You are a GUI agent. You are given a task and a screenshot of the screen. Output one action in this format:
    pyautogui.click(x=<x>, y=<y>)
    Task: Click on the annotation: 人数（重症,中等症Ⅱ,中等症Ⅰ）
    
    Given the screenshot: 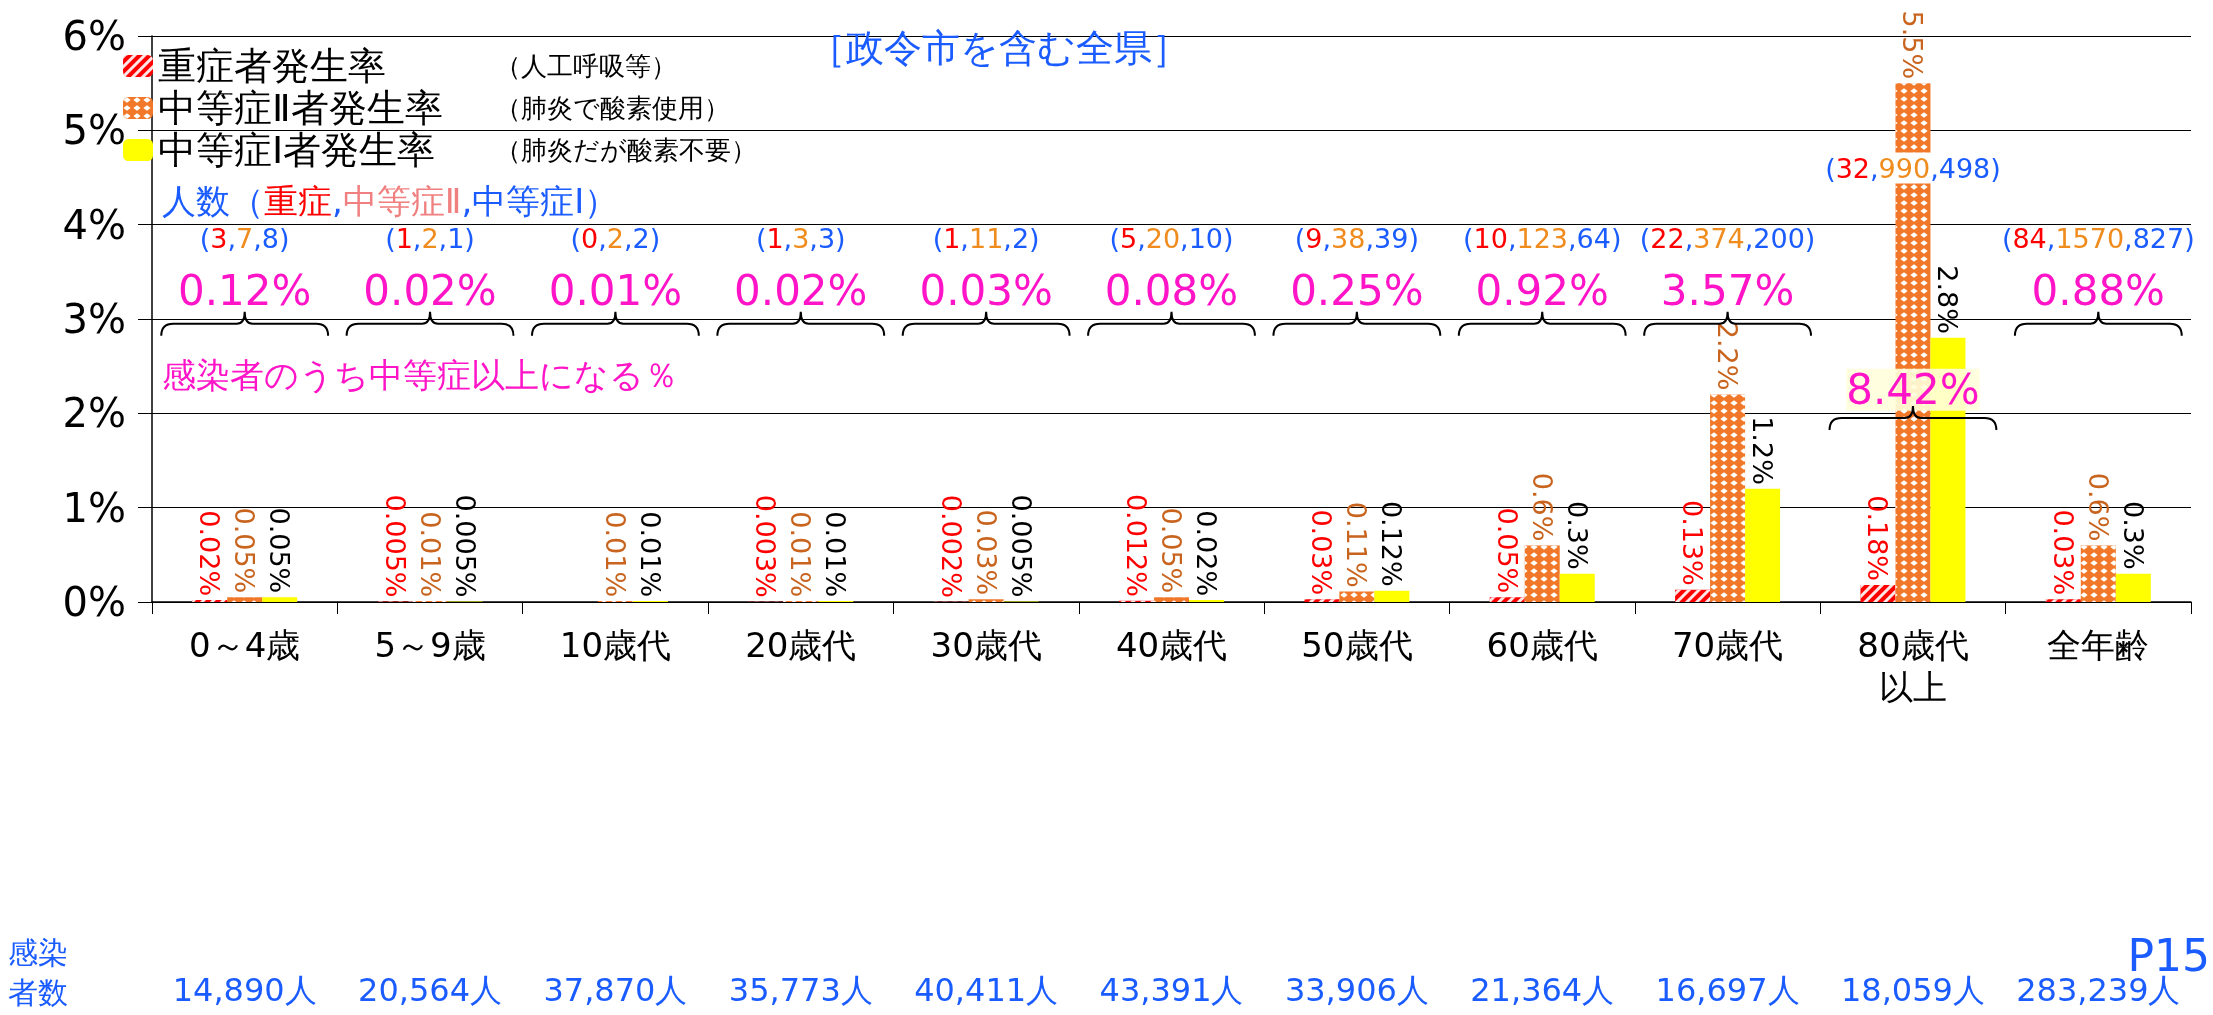 What is the action you would take?
    pyautogui.click(x=390, y=201)
    